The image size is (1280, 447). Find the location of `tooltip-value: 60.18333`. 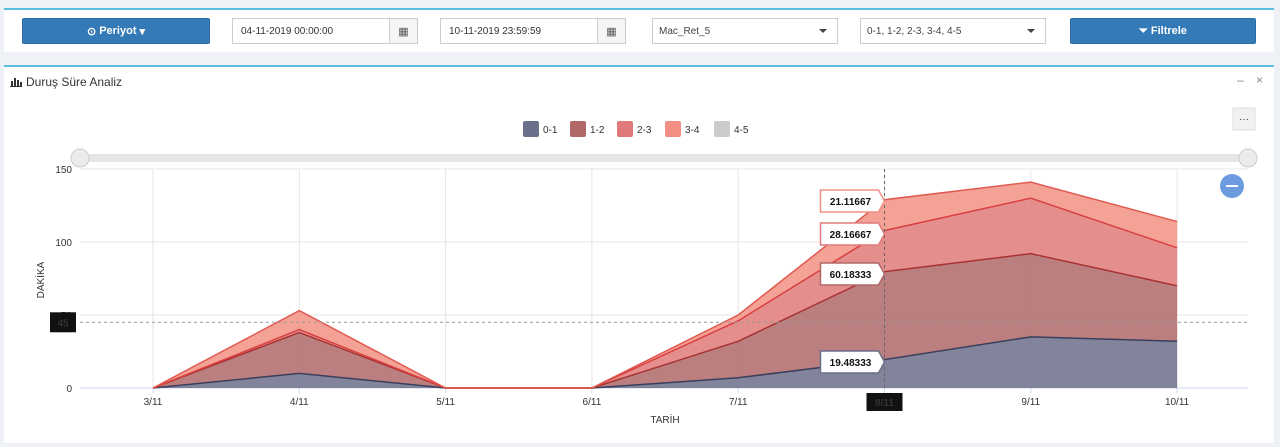

tooltip-value: 60.18333 is located at coordinates (851, 275).